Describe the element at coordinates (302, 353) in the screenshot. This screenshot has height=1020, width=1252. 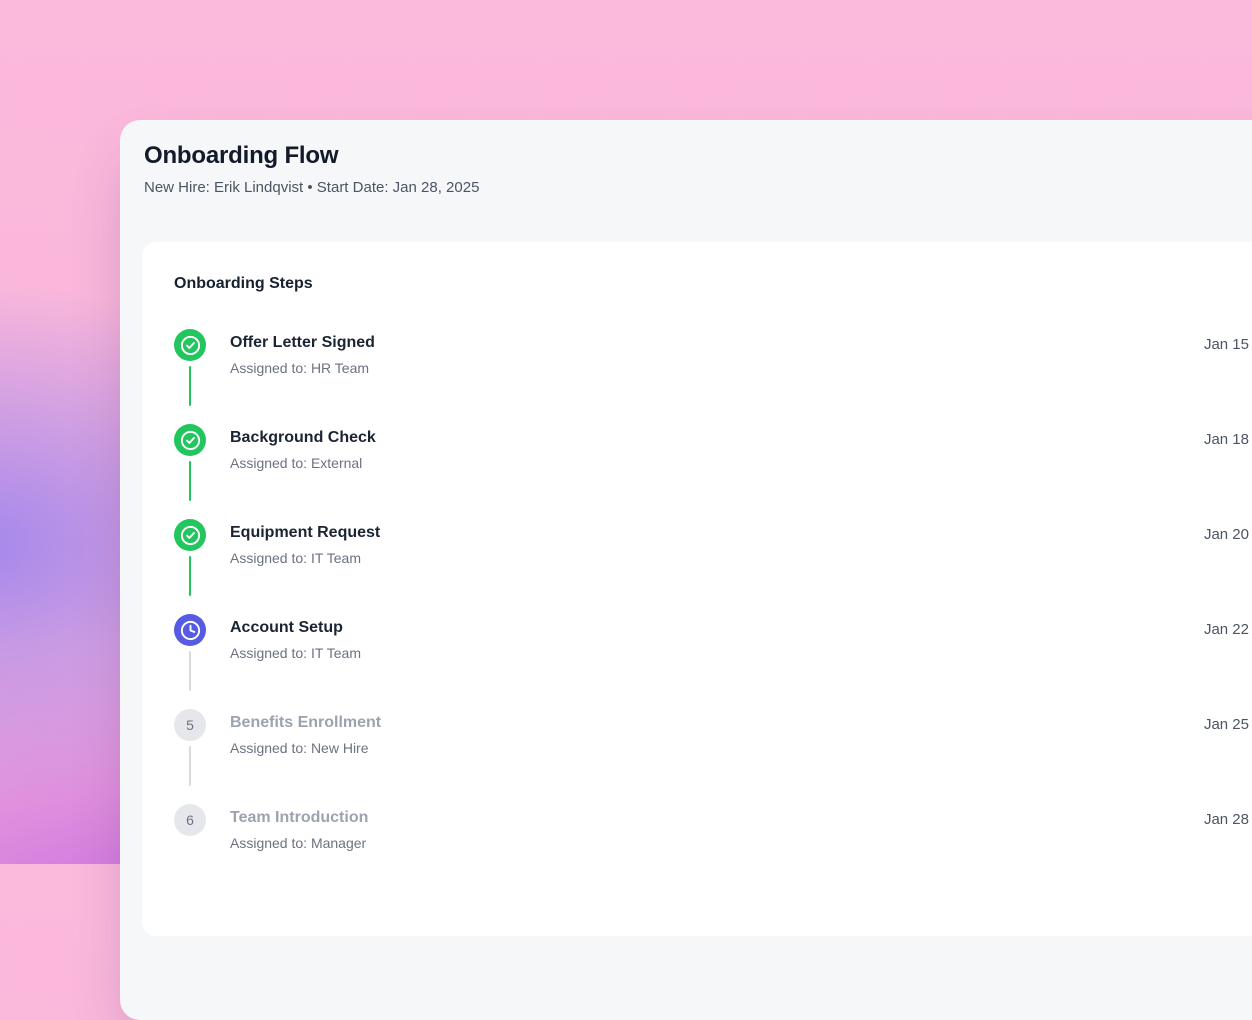
I see `step-content: Offer Letter Signed Assigned to: HR Team` at that location.